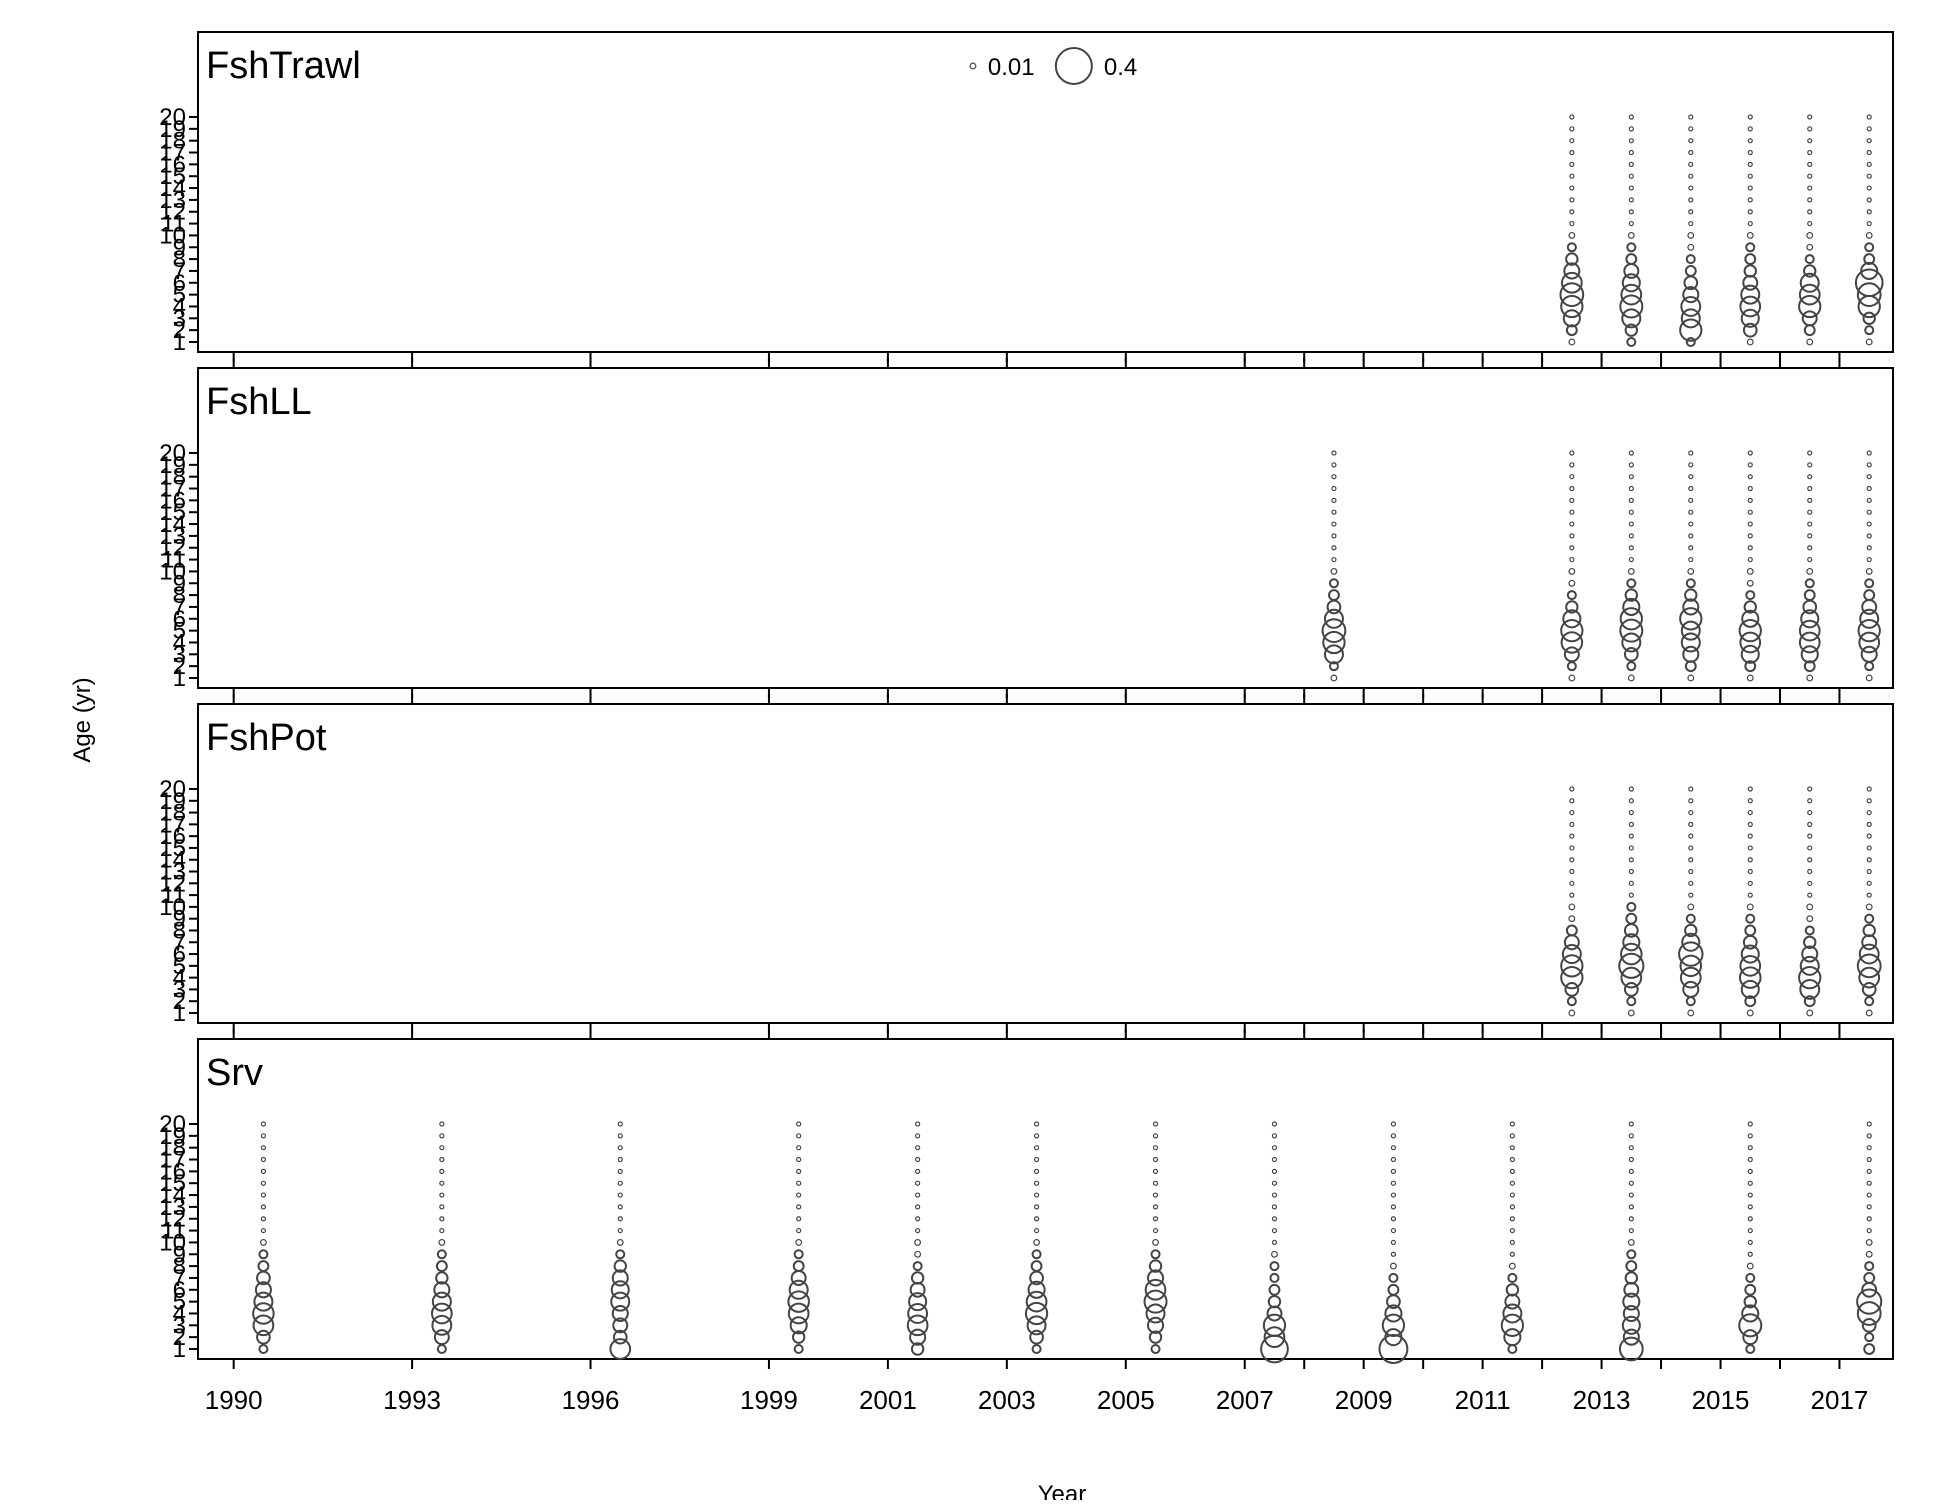  What do you see at coordinates (173, 895) in the screenshot?
I see `y-tick-label: 11` at bounding box center [173, 895].